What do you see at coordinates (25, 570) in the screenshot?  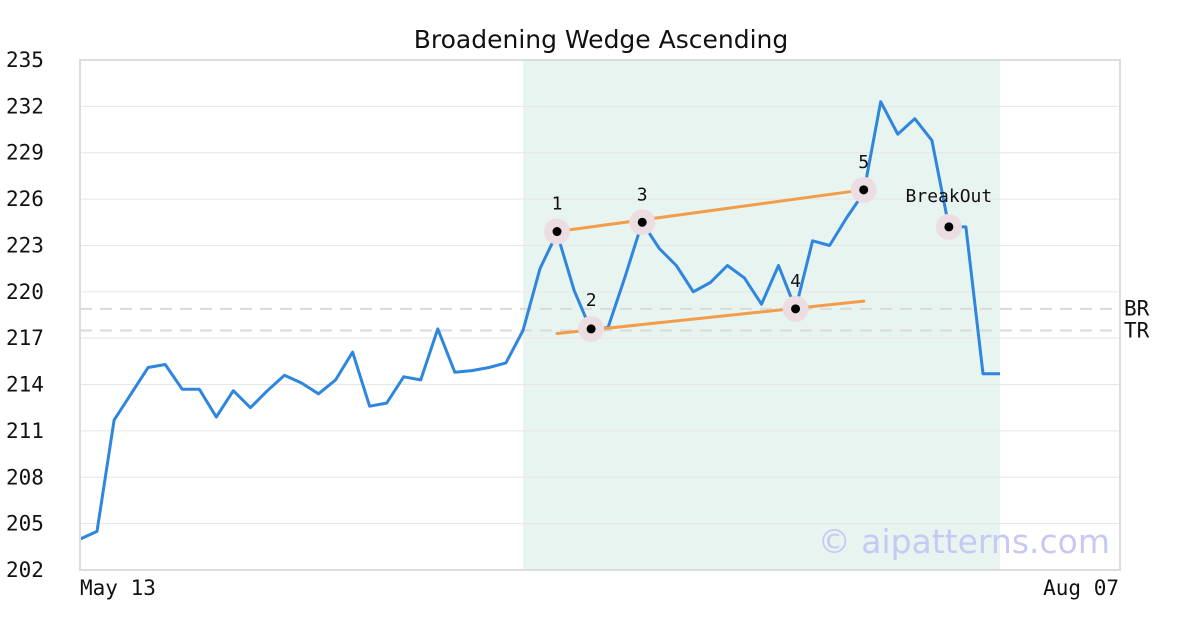 I see `y-tick-label: 202` at bounding box center [25, 570].